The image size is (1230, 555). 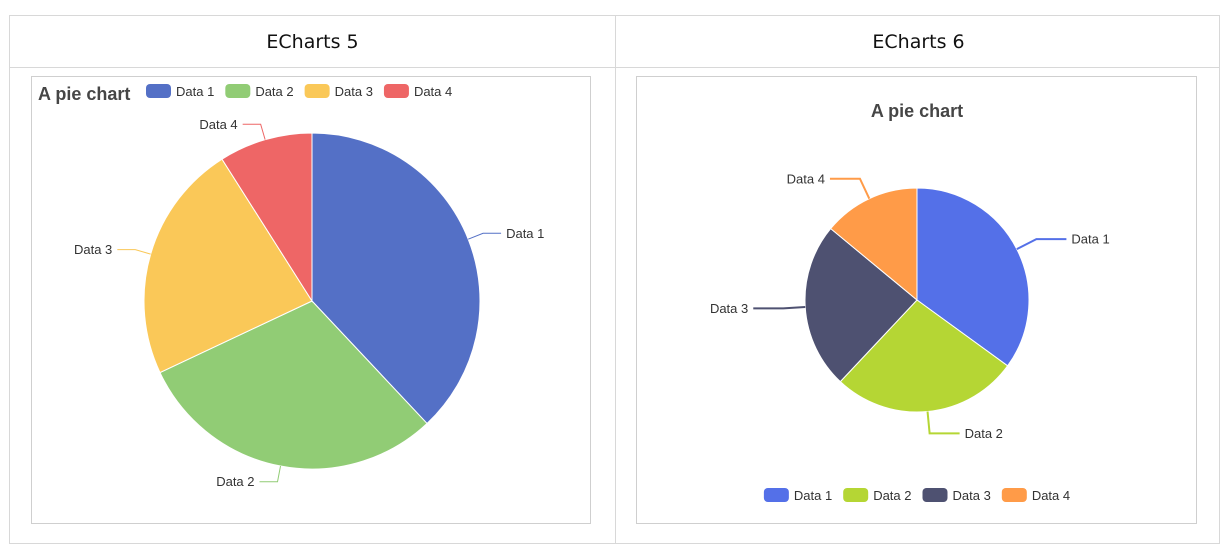 What do you see at coordinates (918, 42) in the screenshot?
I see `column-title-echarts6: ECharts 6` at bounding box center [918, 42].